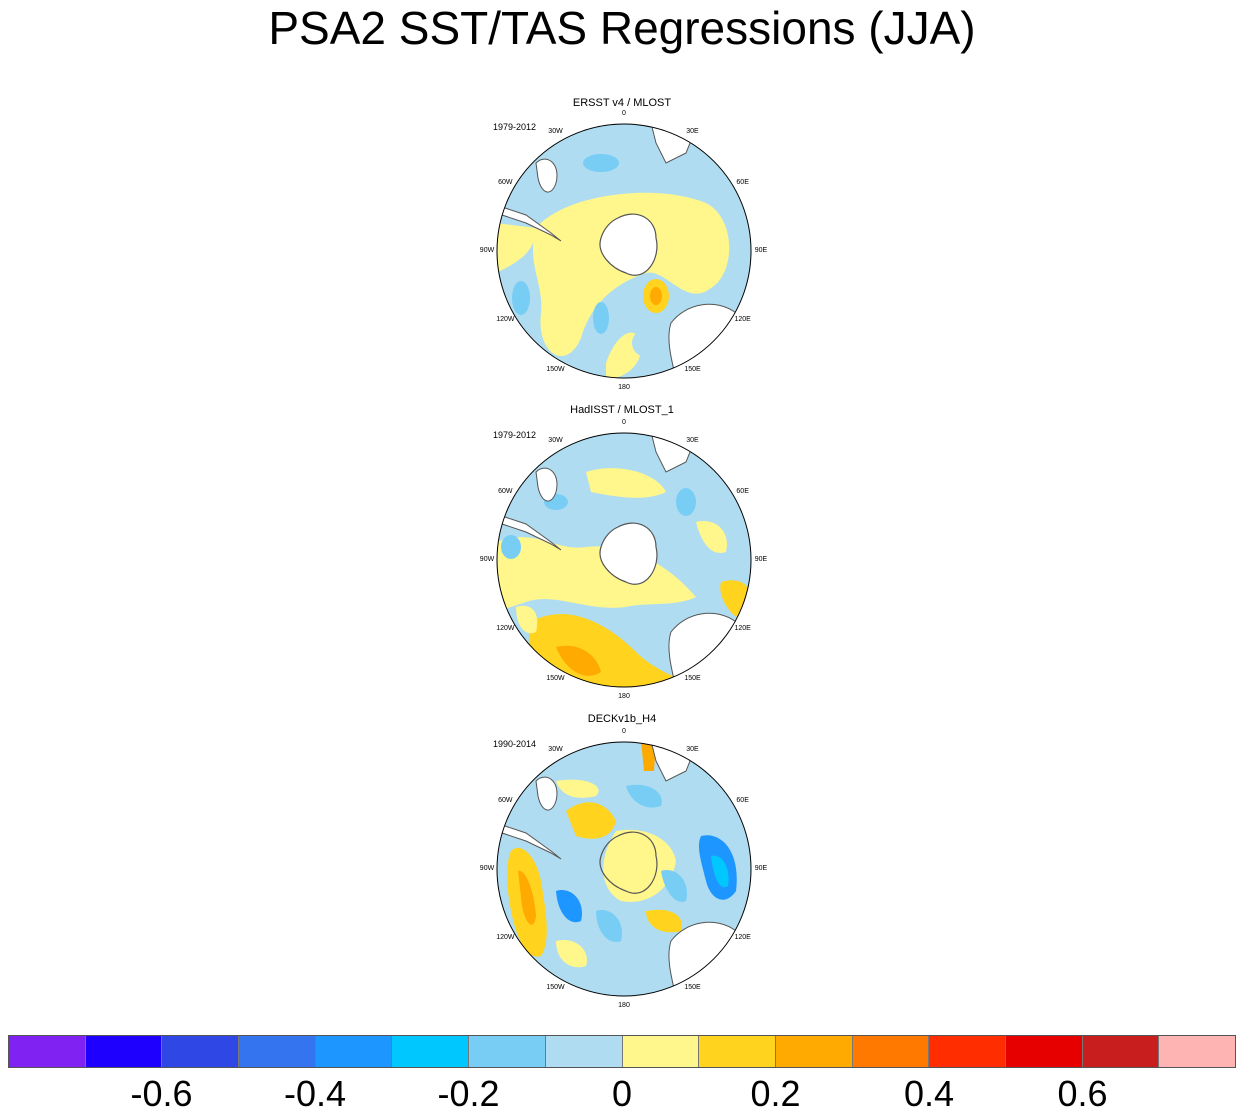 Image resolution: width=1244 pixels, height=1116 pixels. I want to click on colorbar, so click(622, 1051).